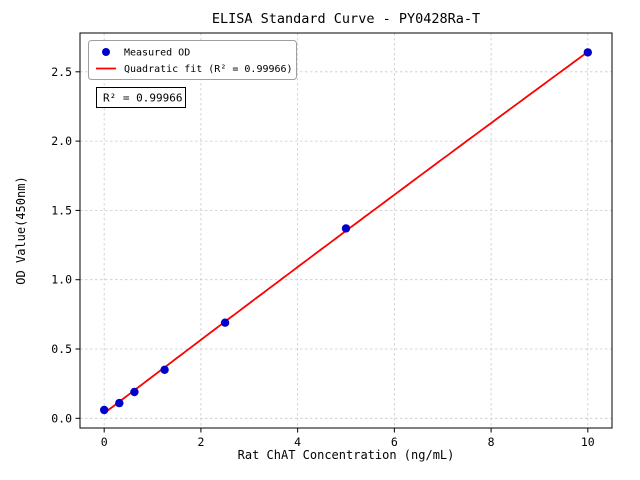  What do you see at coordinates (21, 230) in the screenshot?
I see `y-axis-label: OD Value(450nm)` at bounding box center [21, 230].